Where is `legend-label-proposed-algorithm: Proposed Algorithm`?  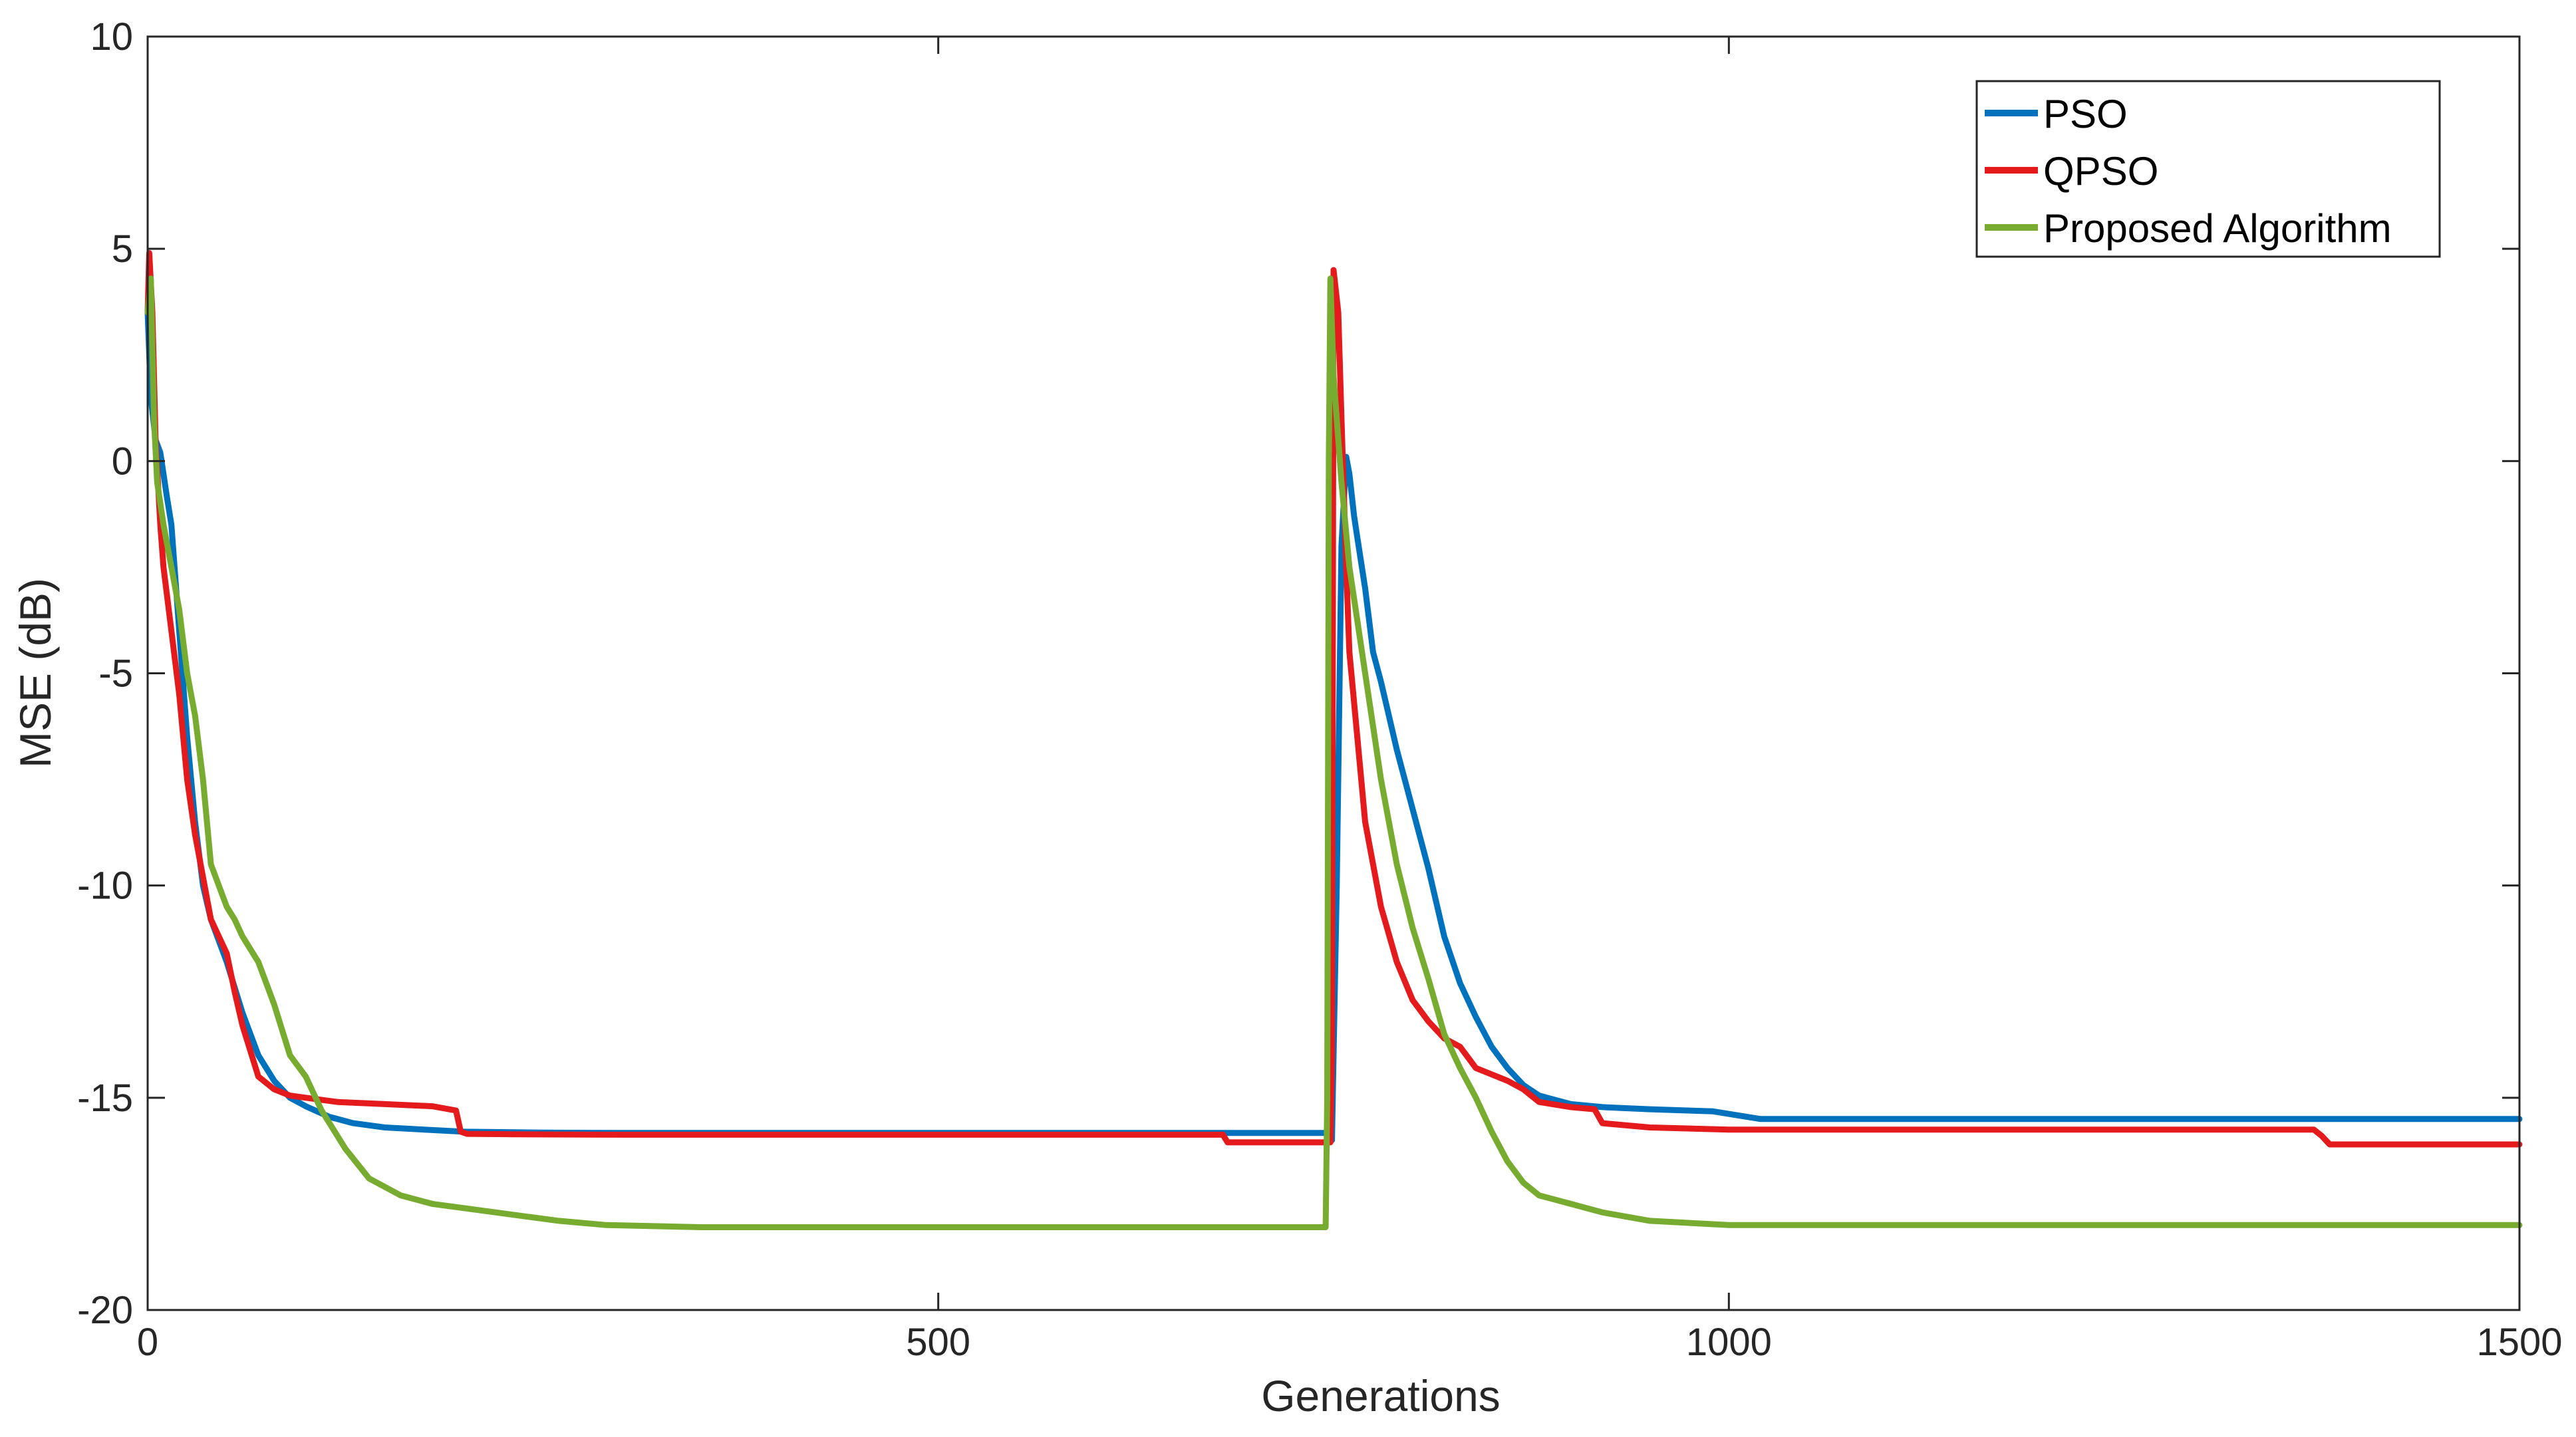
legend-label-proposed-algorithm: Proposed Algorithm is located at coordinates (2217, 228).